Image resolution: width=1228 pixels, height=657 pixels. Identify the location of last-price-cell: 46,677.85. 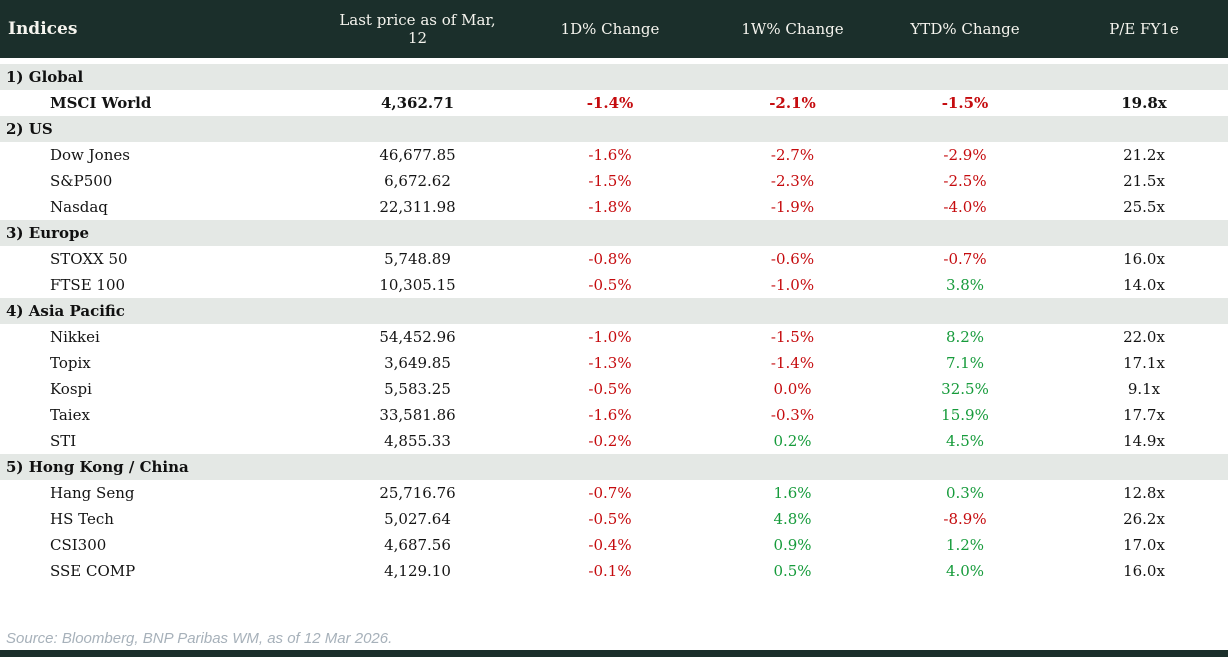
(417, 155).